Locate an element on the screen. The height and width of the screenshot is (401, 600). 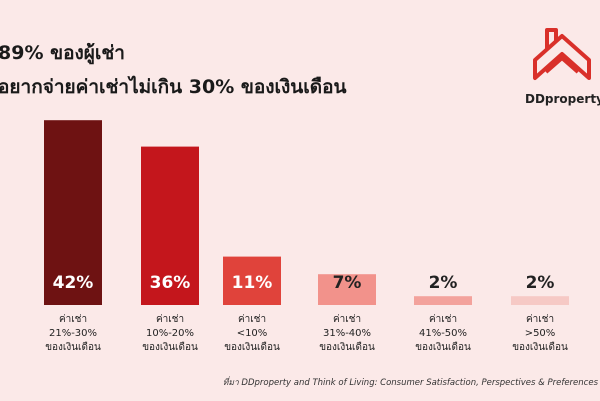
x-tick-label: ค่าเช่า 10%-20% ของเงินเดือน is located at coordinates (170, 333).